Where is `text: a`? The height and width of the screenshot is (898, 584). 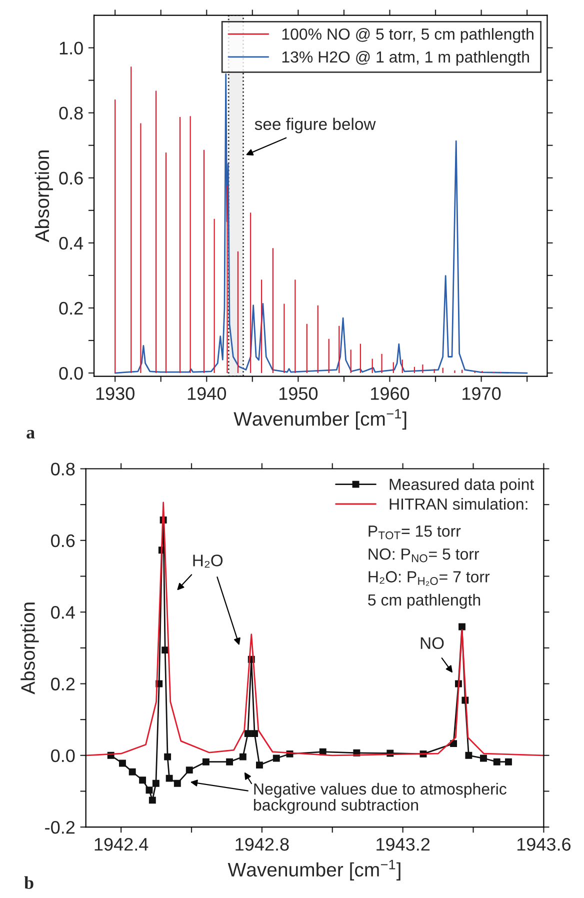 text: a is located at coordinates (30, 434).